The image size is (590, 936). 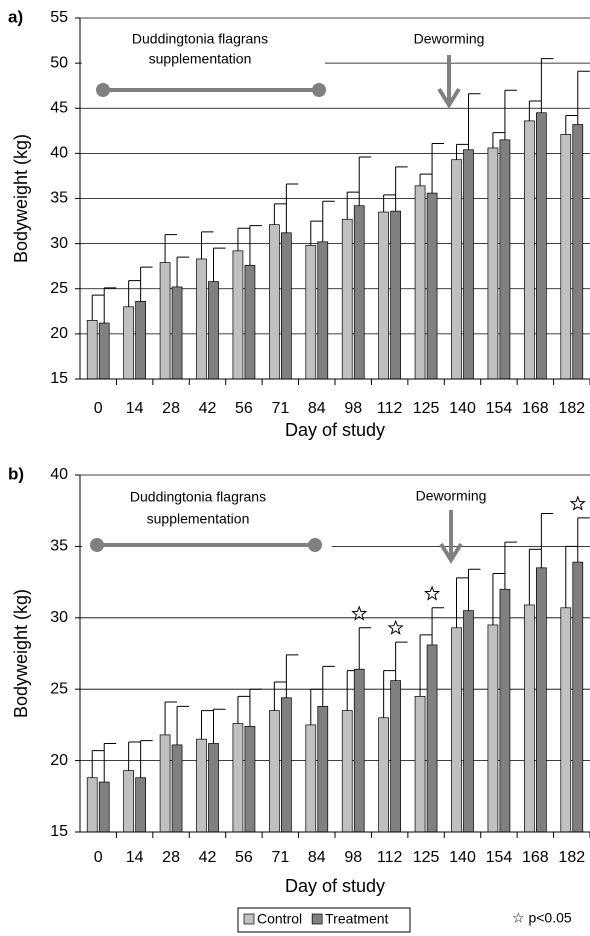 I want to click on x-tick-label: 0, so click(x=98, y=408).